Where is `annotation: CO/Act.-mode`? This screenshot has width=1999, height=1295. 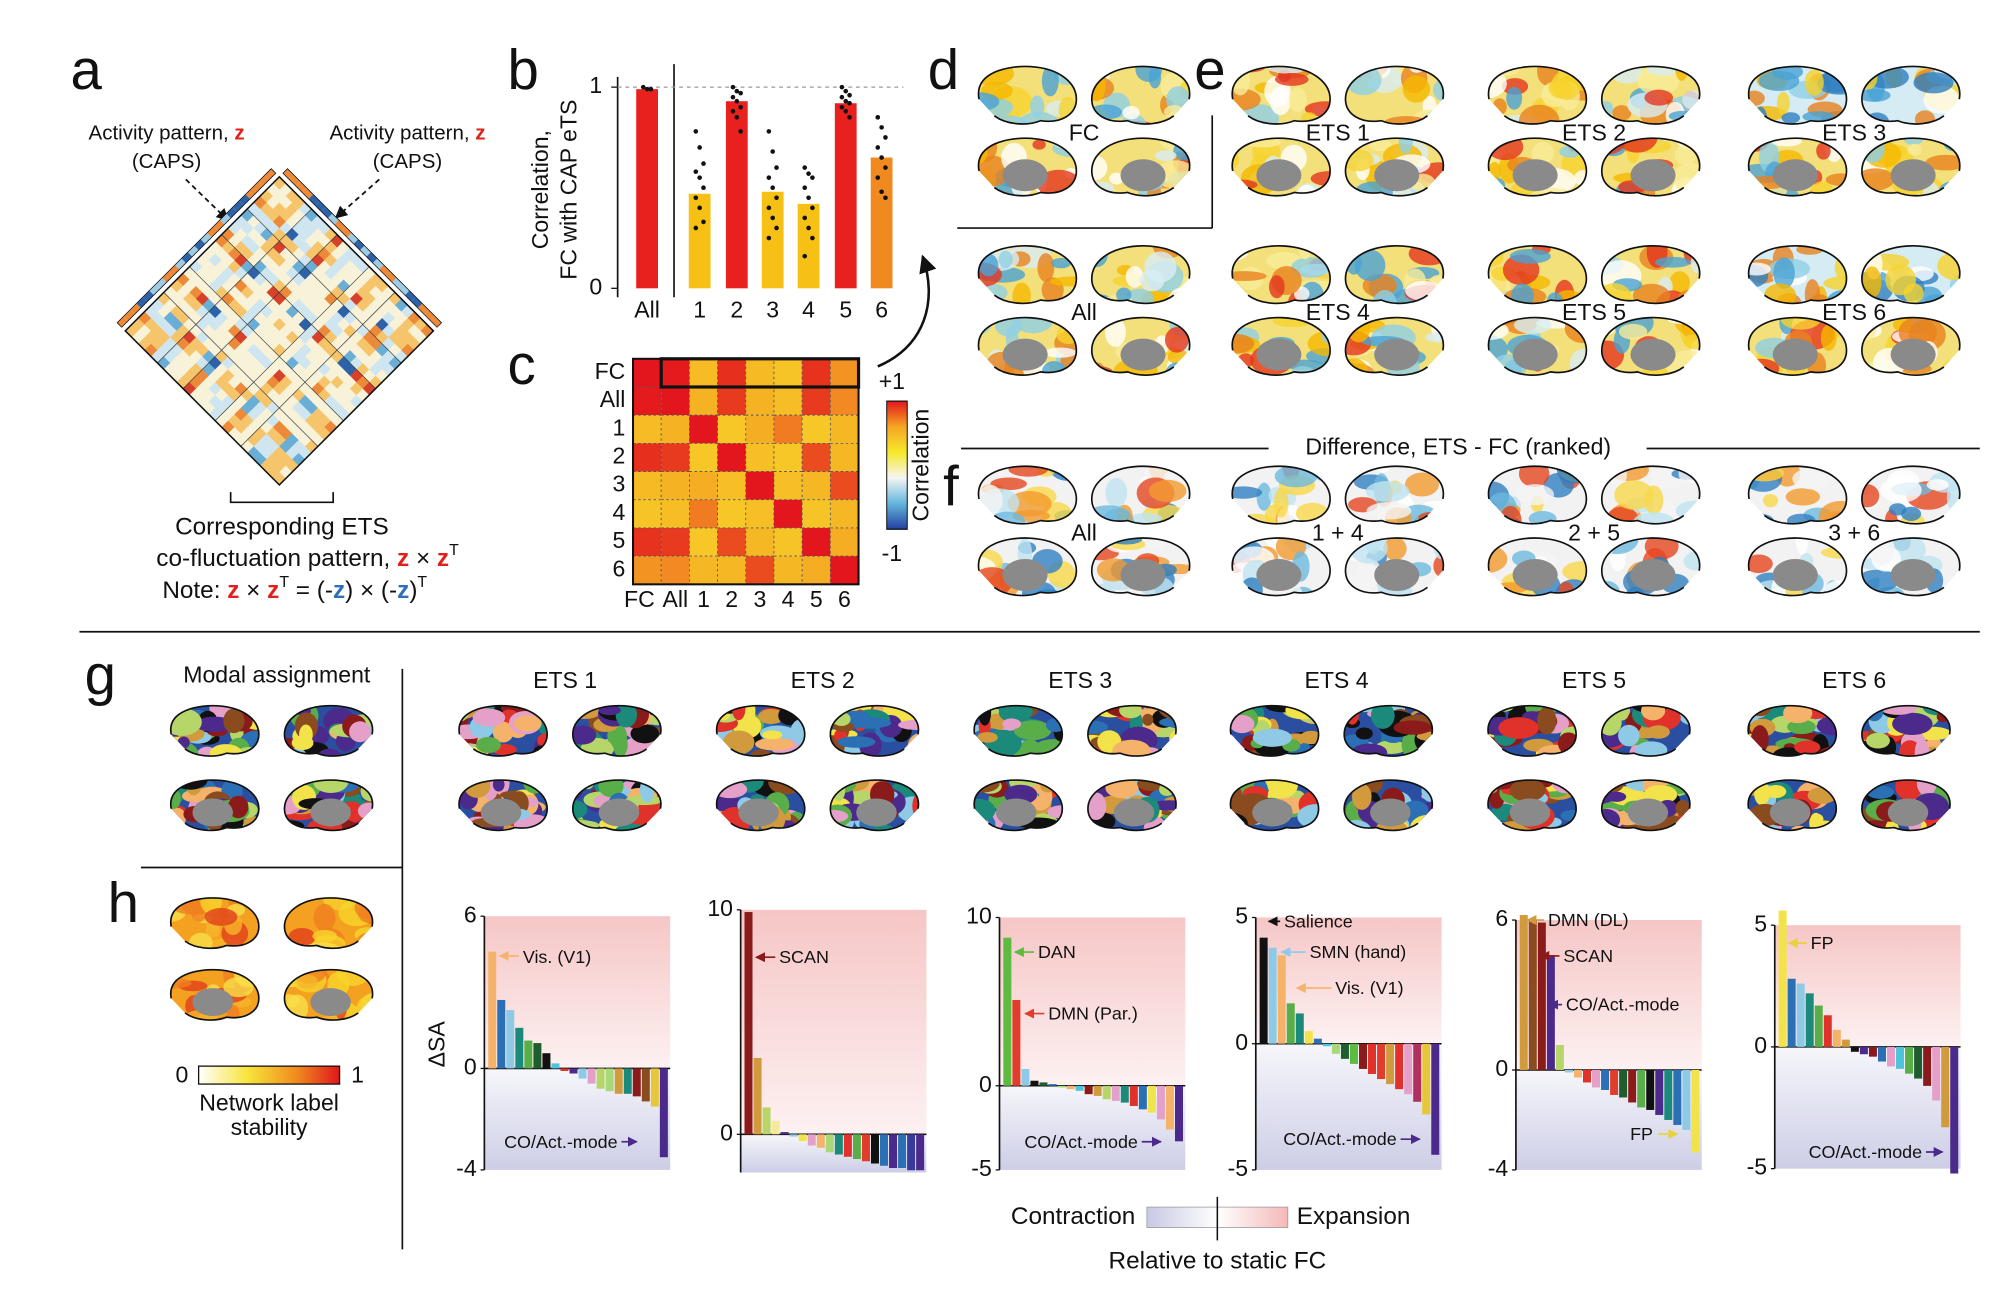 annotation: CO/Act.-mode is located at coordinates (561, 1142).